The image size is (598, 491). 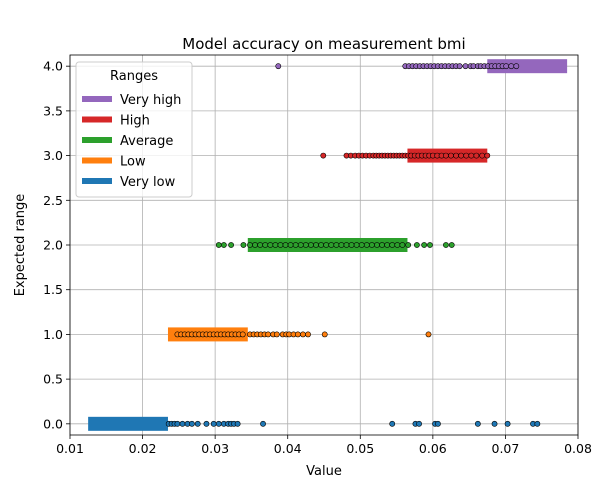 I want to click on x-tick-label: 0.02, so click(x=143, y=448).